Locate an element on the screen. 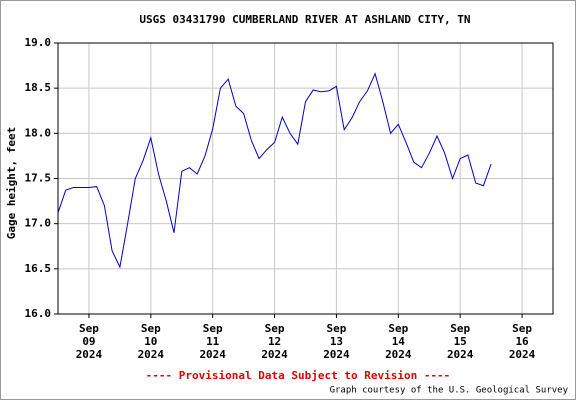 The height and width of the screenshot is (400, 576). x-tick-label: Sep 13 2024 is located at coordinates (336, 341).